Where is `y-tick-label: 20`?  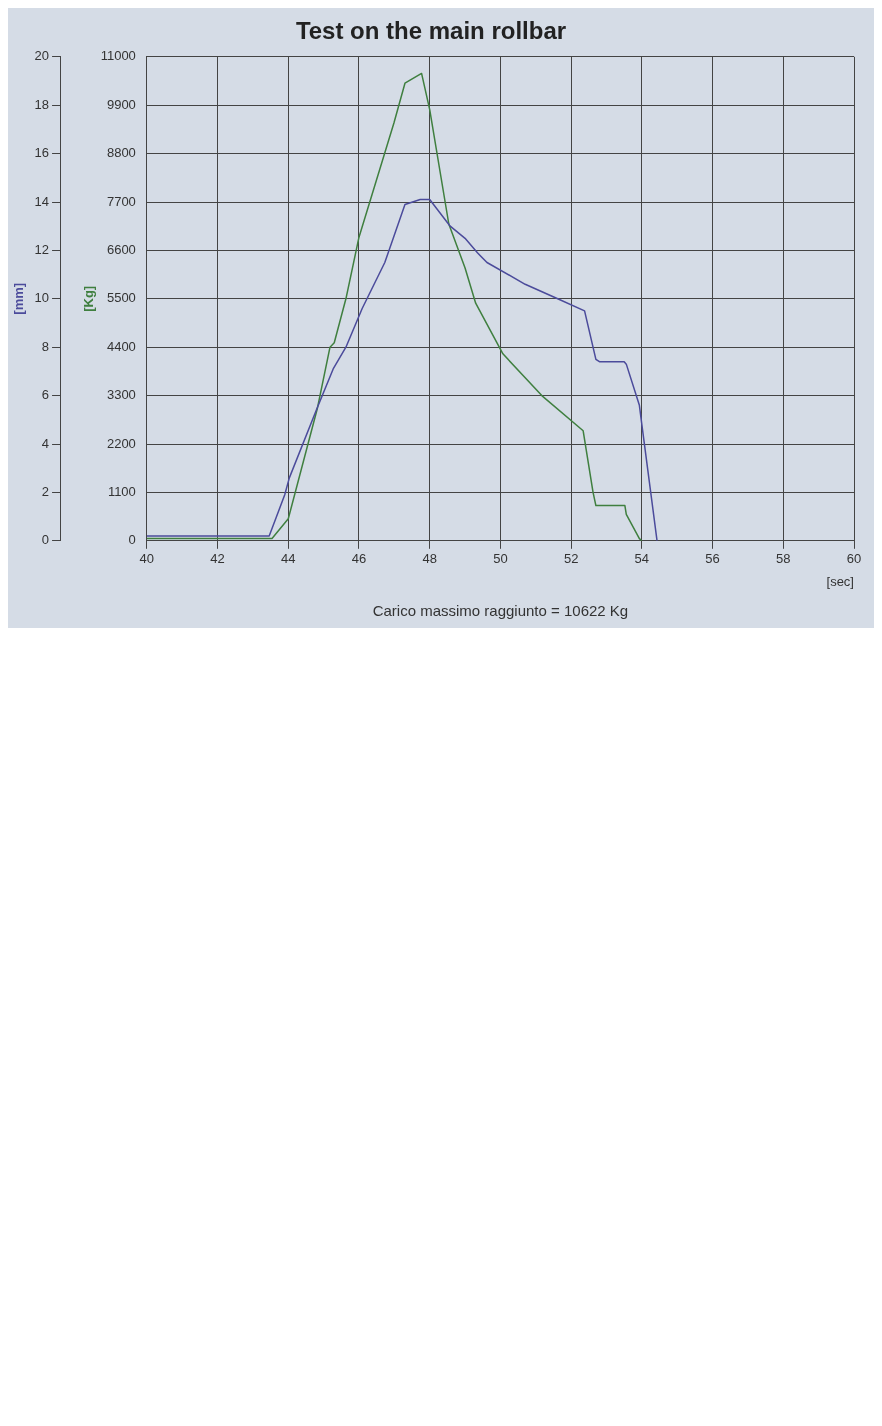 y-tick-label: 20 is located at coordinates (42, 56).